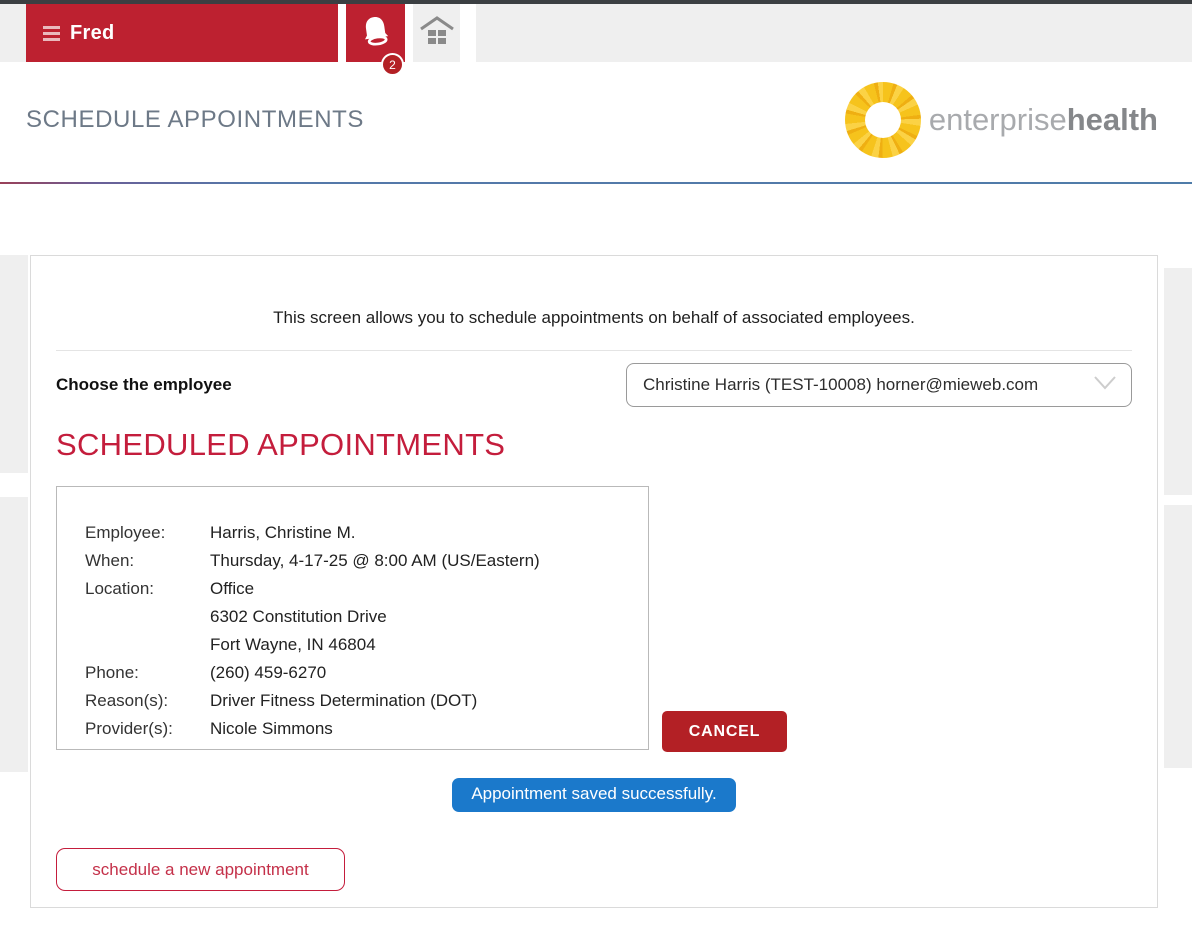 The image size is (1192, 934). What do you see at coordinates (882, 120) in the screenshot?
I see `sun-logo-icon` at bounding box center [882, 120].